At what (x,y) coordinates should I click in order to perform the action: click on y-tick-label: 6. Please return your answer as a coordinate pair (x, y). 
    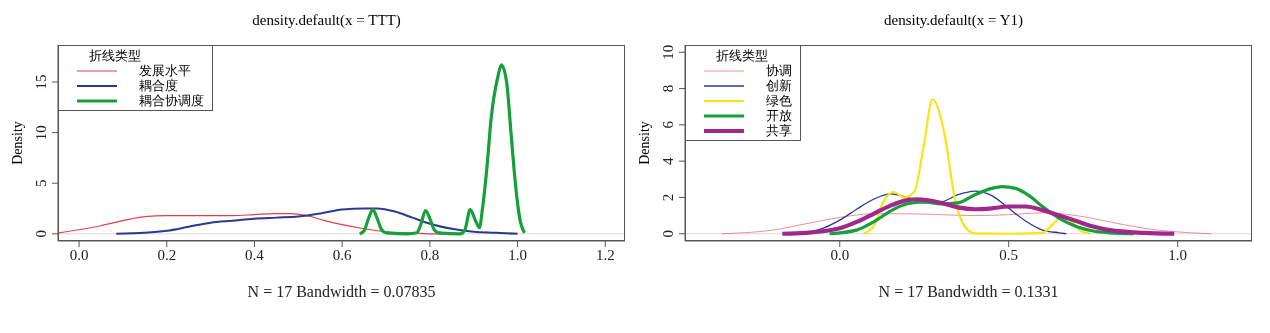
    Looking at the image, I should click on (668, 124).